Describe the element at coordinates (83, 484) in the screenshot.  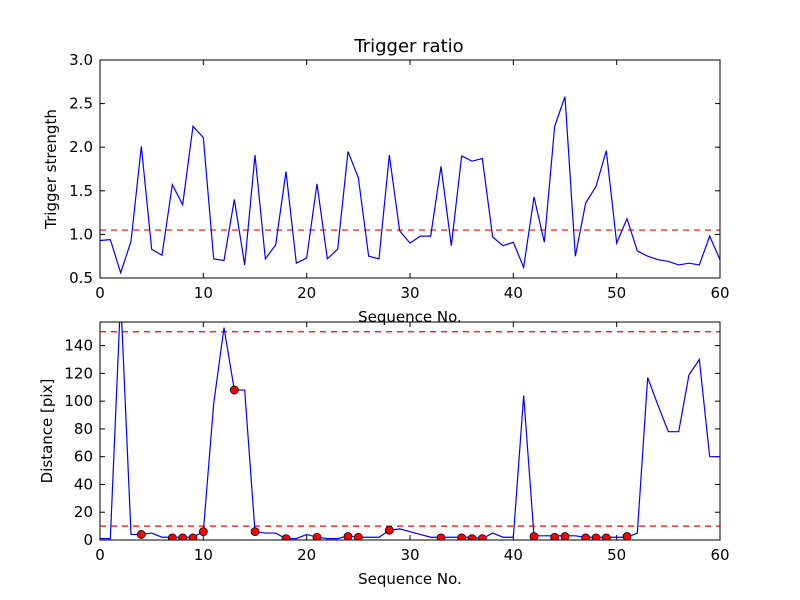
I see `y-tick-label: 40` at that location.